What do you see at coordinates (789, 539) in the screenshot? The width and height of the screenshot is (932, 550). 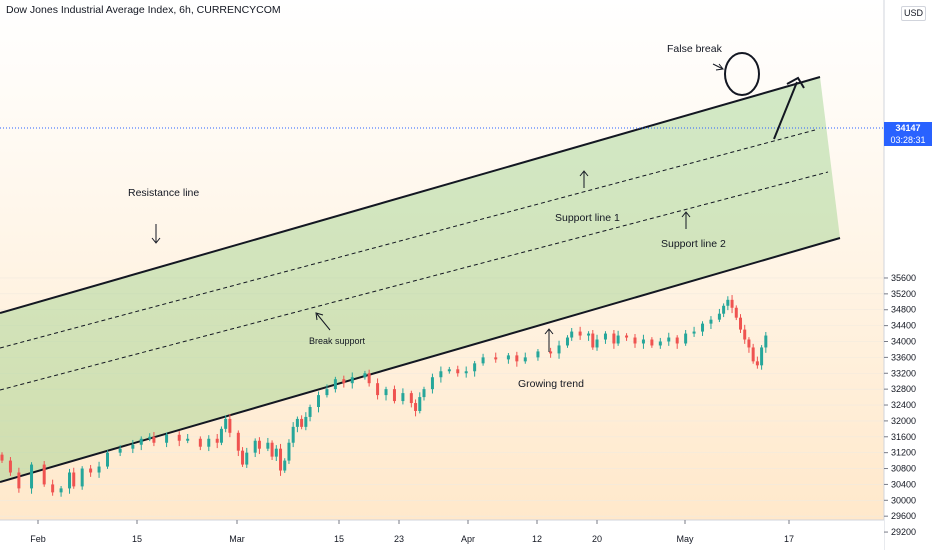 I see `time-tick-label: 17` at bounding box center [789, 539].